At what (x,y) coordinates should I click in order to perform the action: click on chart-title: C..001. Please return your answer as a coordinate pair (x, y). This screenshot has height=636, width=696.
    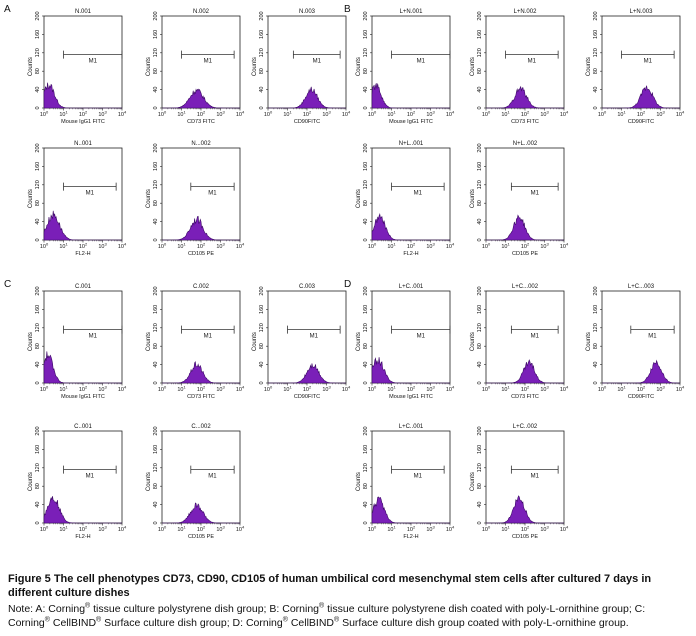
    Looking at the image, I should click on (83, 427).